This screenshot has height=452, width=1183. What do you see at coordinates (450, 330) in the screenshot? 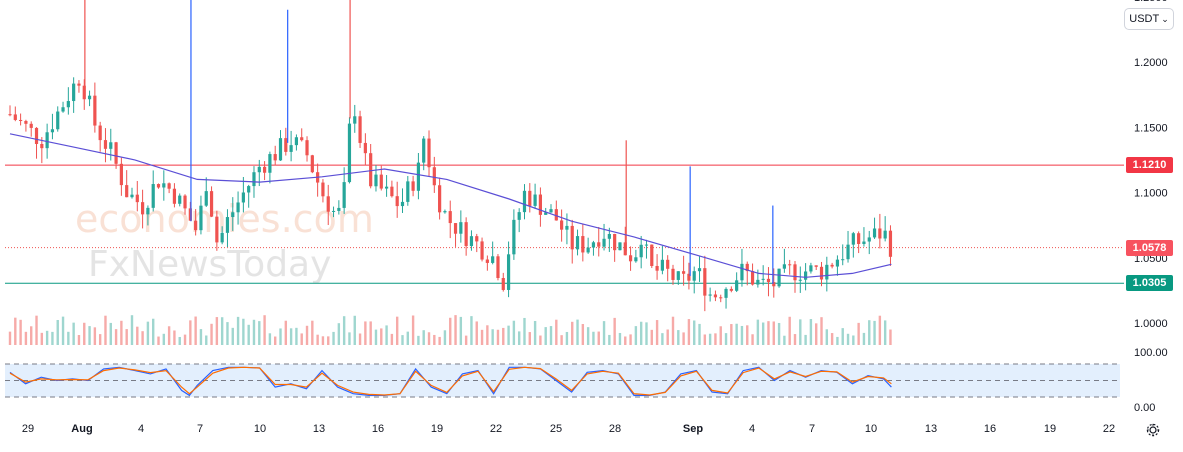
I see `volume-bars` at bounding box center [450, 330].